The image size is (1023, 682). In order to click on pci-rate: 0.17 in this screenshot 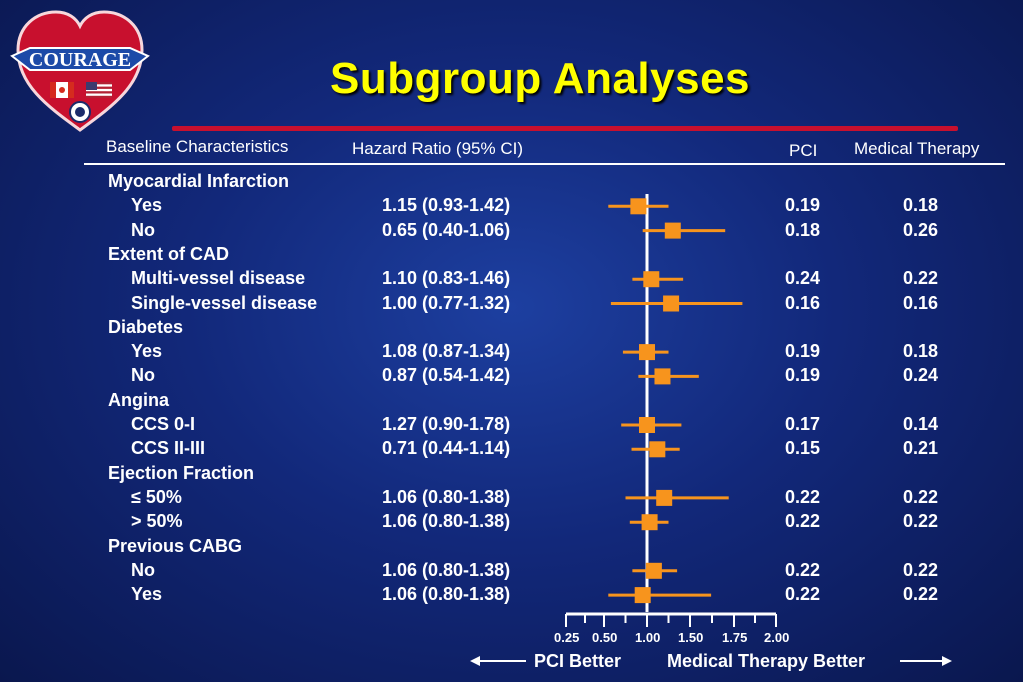, I will do `click(803, 424)`.